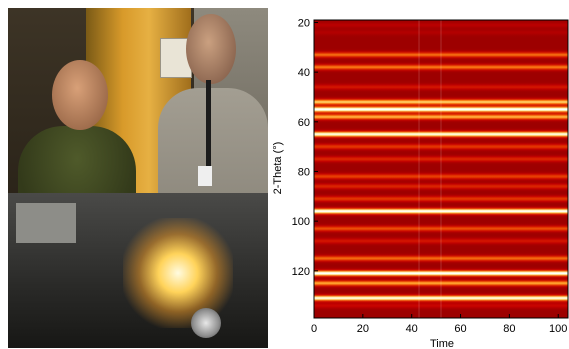 The width and height of the screenshot is (569, 349). What do you see at coordinates (442, 343) in the screenshot?
I see `x-axis-label: Time` at bounding box center [442, 343].